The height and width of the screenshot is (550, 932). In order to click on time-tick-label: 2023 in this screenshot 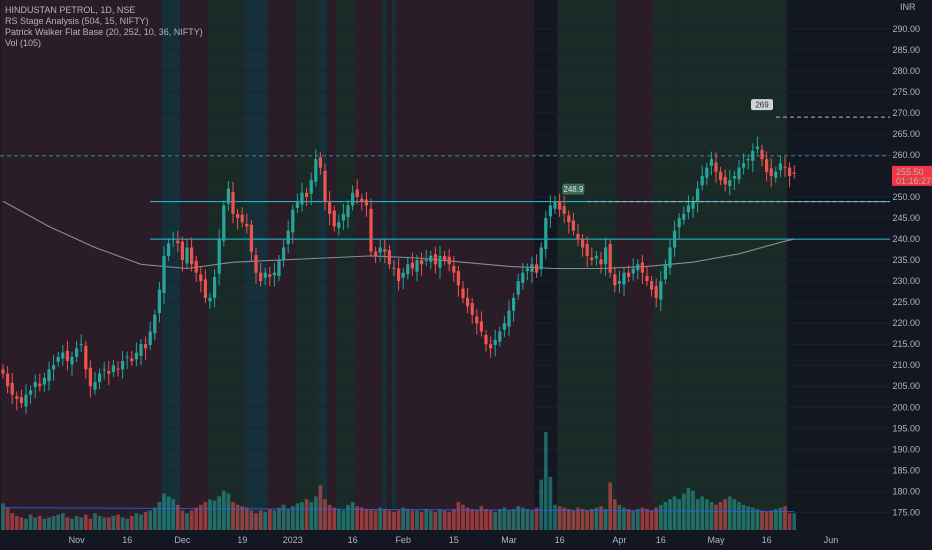, I will do `click(293, 540)`.